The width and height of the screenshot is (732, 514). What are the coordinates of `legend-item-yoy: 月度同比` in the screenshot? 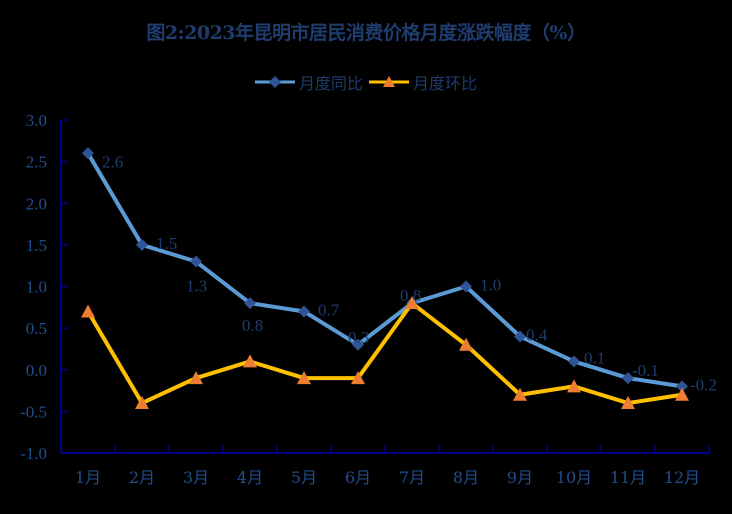 It's located at (308, 82).